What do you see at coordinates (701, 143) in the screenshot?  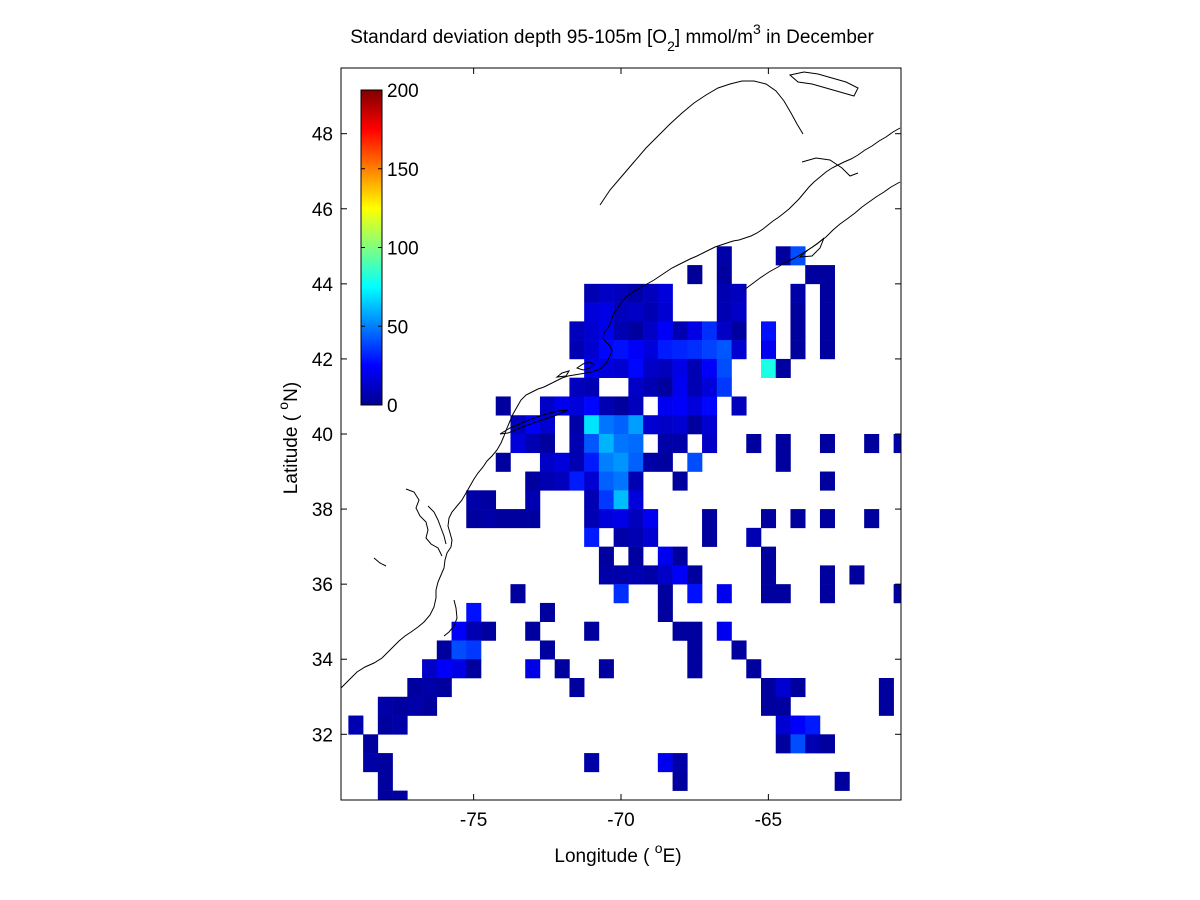 I see `coastline-gaspe` at bounding box center [701, 143].